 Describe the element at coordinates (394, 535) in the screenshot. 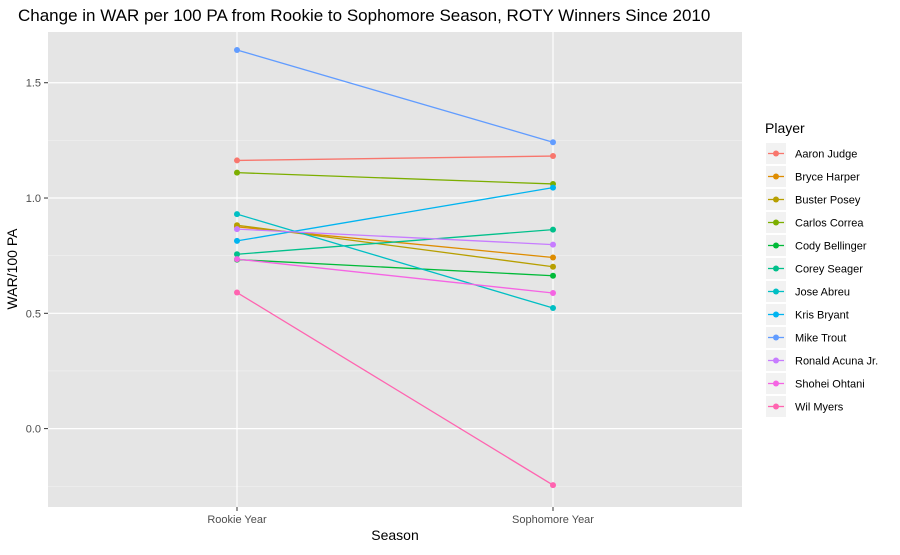

I see `x-axis-label: Season` at that location.